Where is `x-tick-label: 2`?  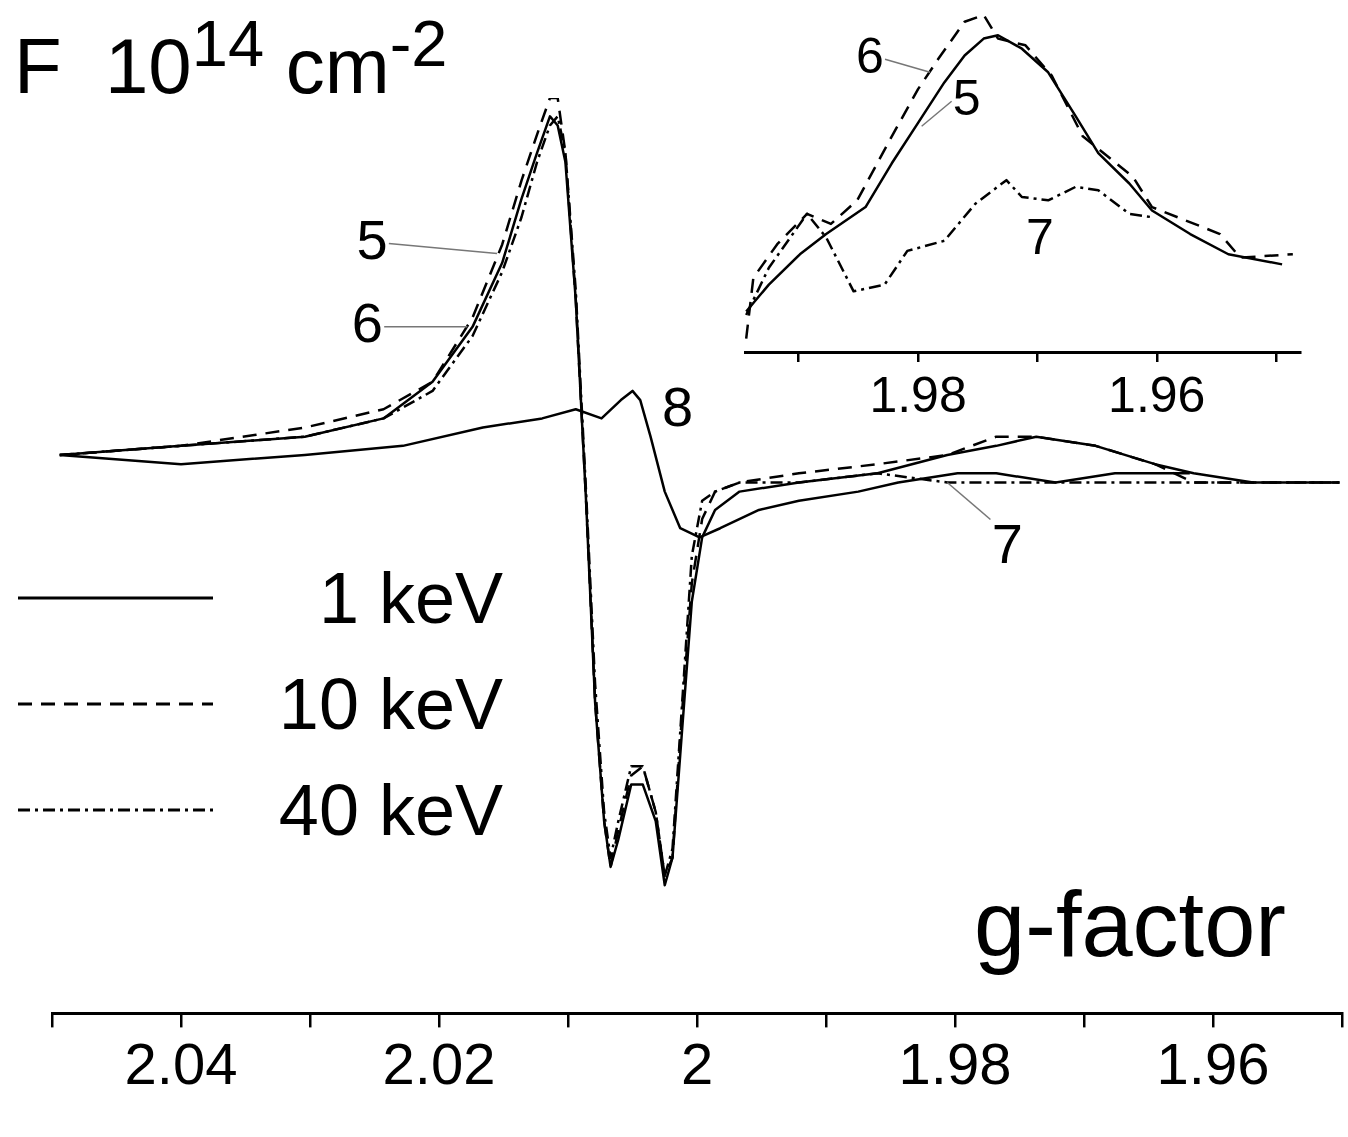 x-tick-label: 2 is located at coordinates (697, 1064).